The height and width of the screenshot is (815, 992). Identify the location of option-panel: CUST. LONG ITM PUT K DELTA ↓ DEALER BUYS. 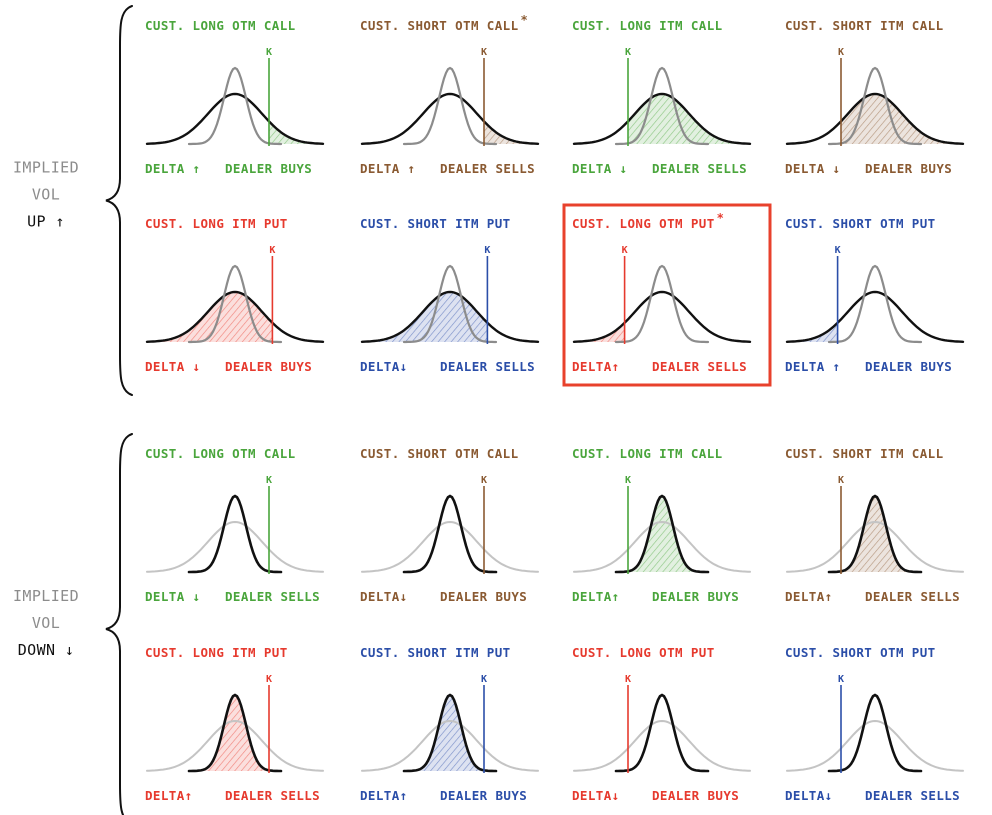
(235, 295).